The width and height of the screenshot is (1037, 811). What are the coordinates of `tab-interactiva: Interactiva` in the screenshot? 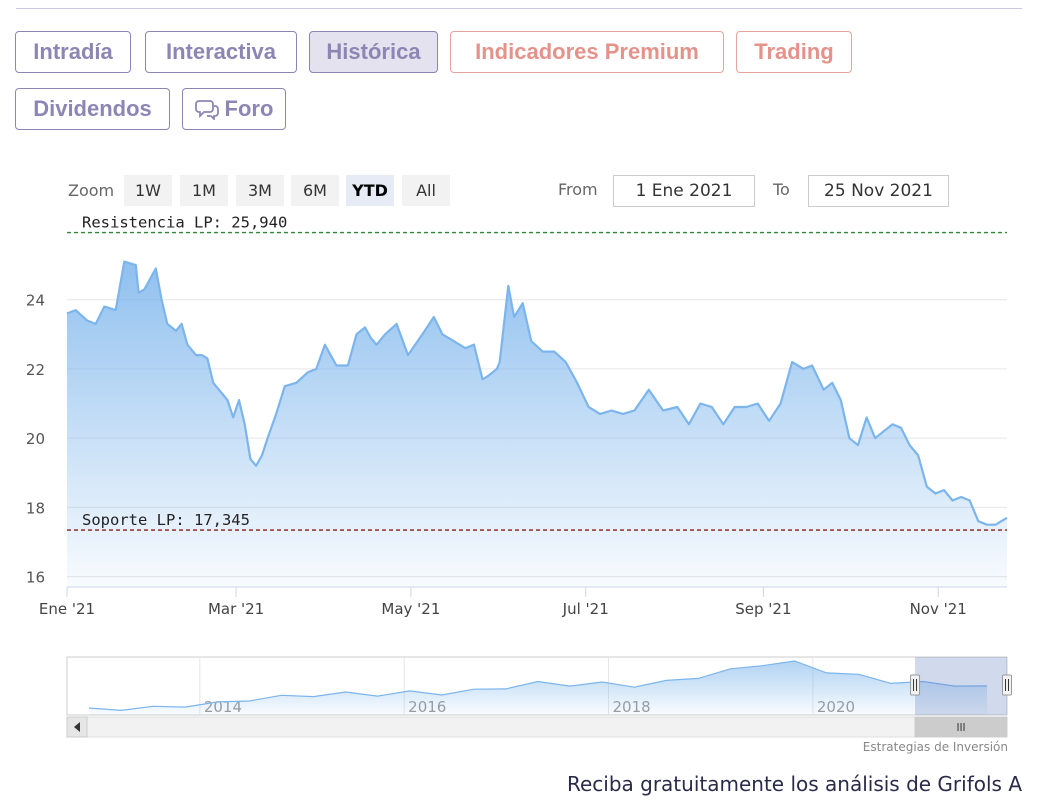 It's located at (221, 52).